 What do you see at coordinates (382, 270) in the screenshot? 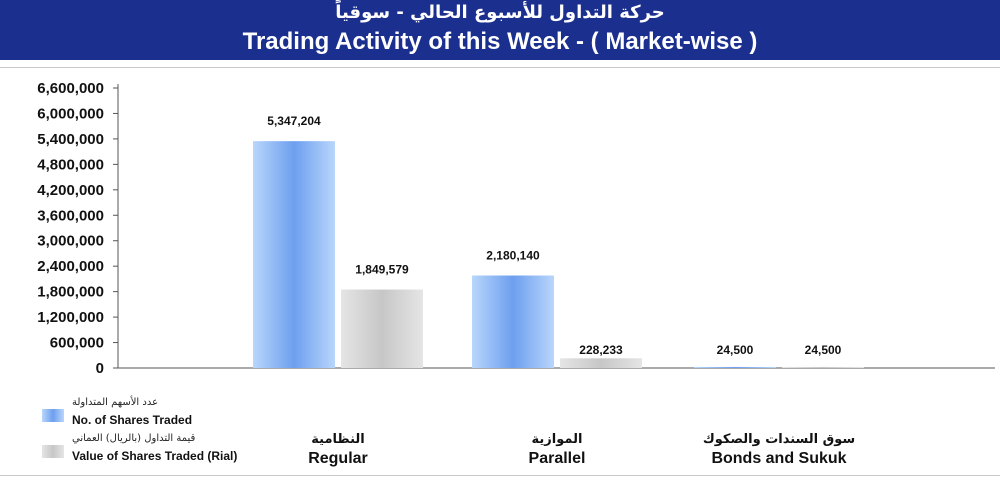
I see `data-label: 1,849,579` at bounding box center [382, 270].